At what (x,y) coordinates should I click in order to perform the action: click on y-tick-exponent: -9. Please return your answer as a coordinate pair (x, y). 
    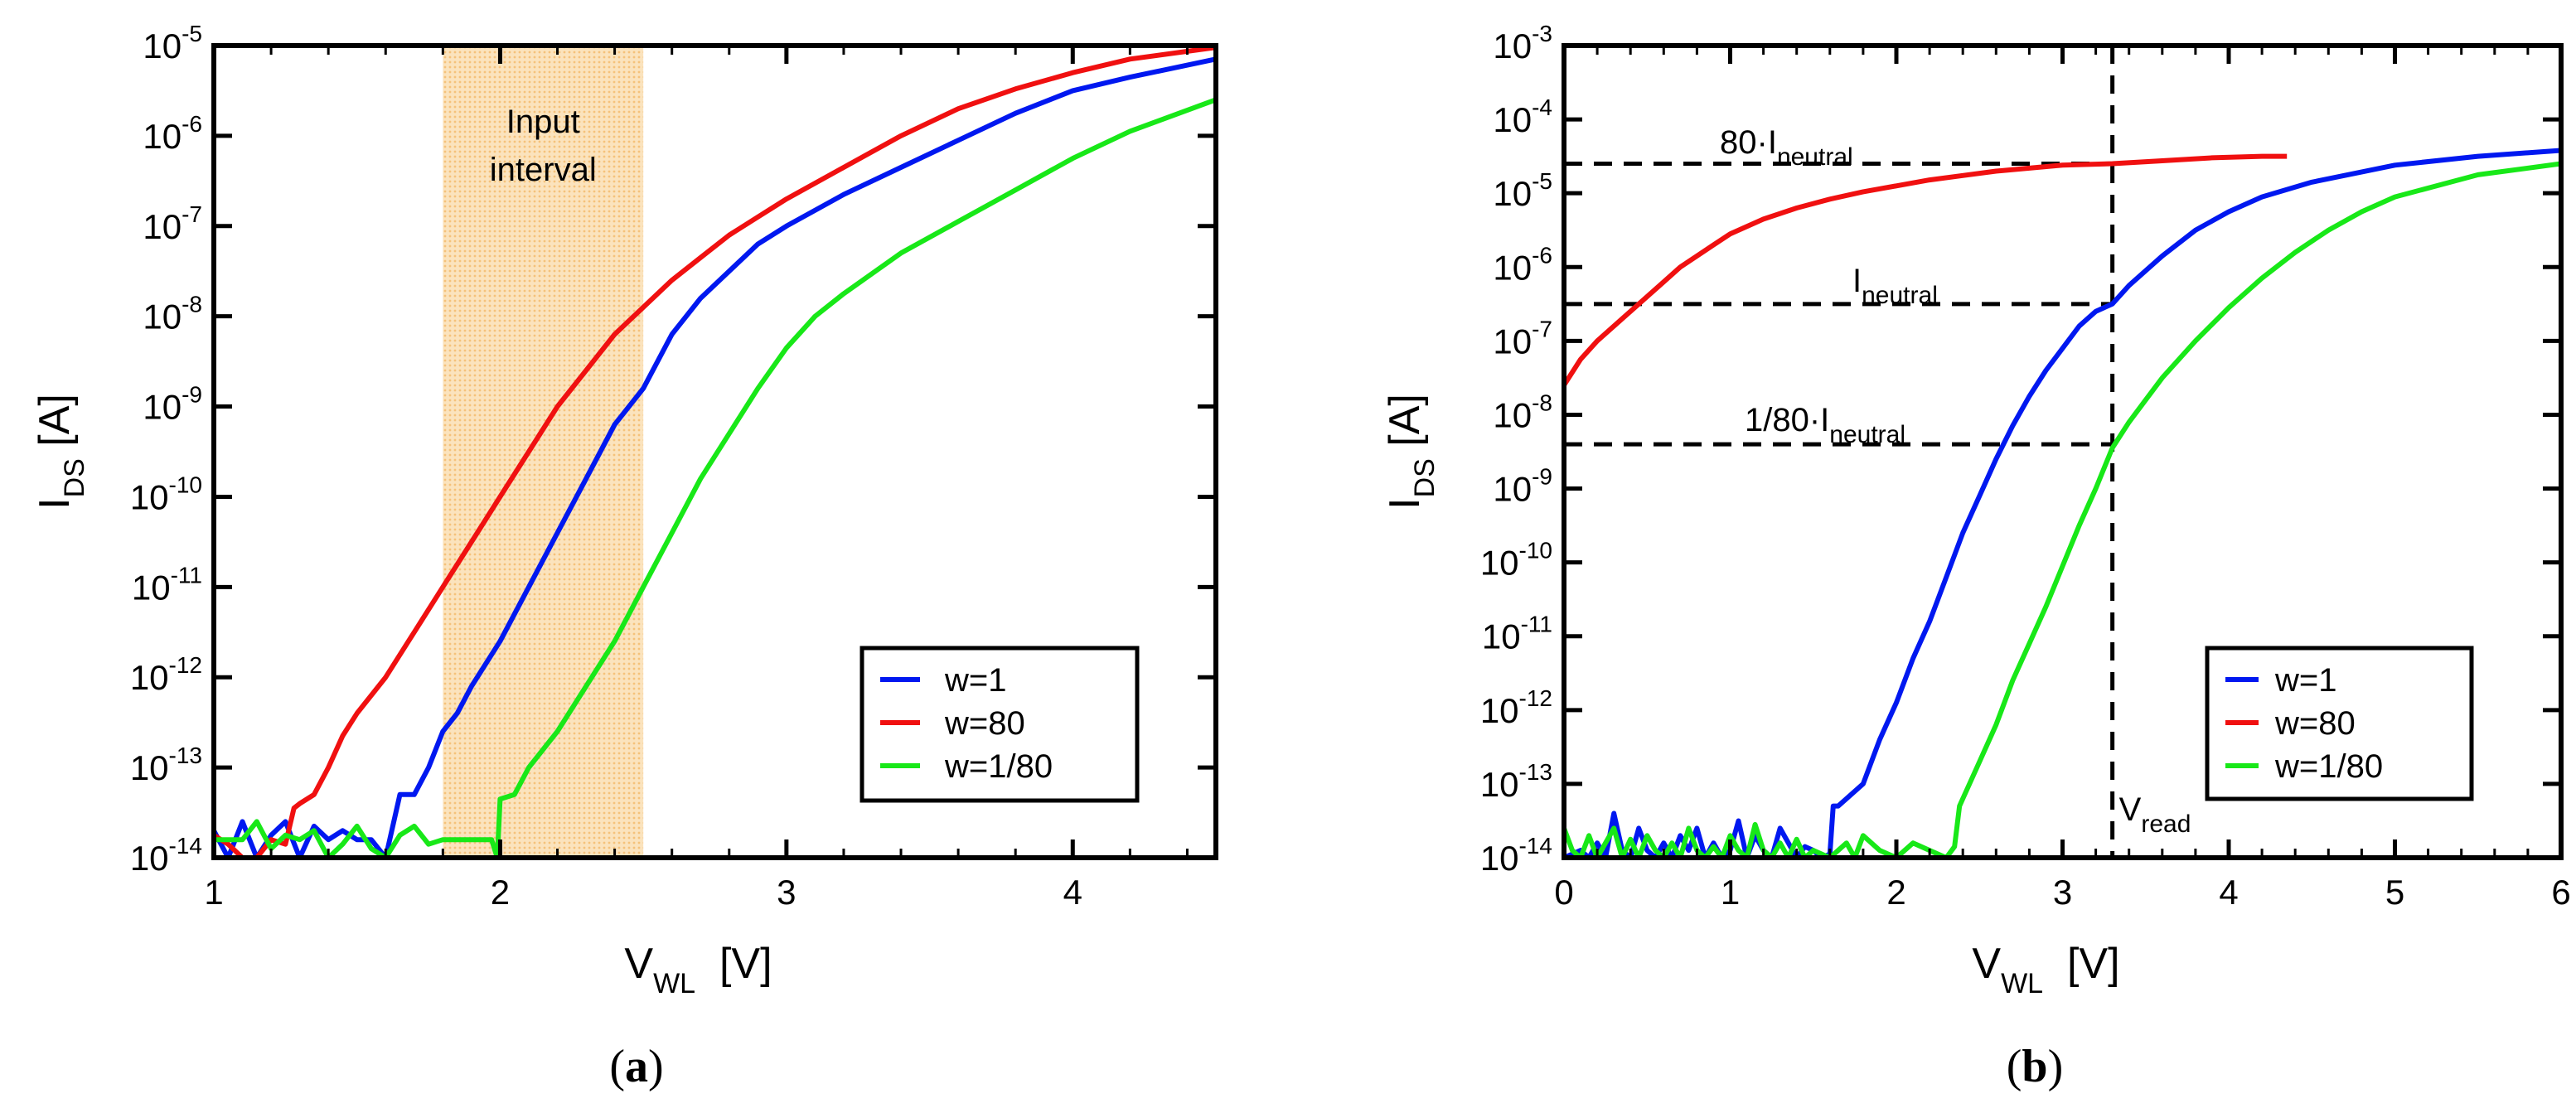
    Looking at the image, I should click on (192, 395).